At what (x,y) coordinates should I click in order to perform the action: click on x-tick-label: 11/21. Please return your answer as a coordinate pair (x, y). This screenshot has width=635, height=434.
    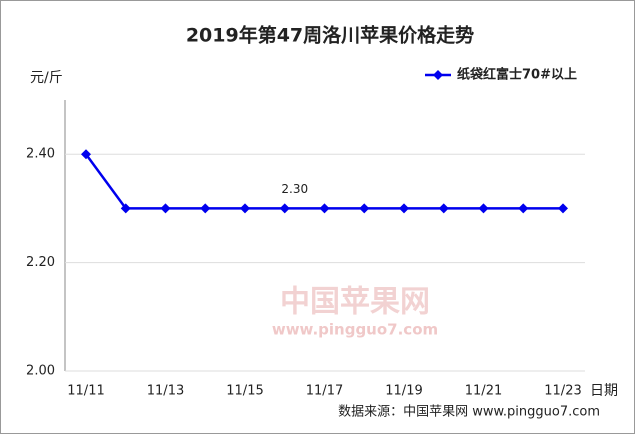
    Looking at the image, I should click on (483, 391).